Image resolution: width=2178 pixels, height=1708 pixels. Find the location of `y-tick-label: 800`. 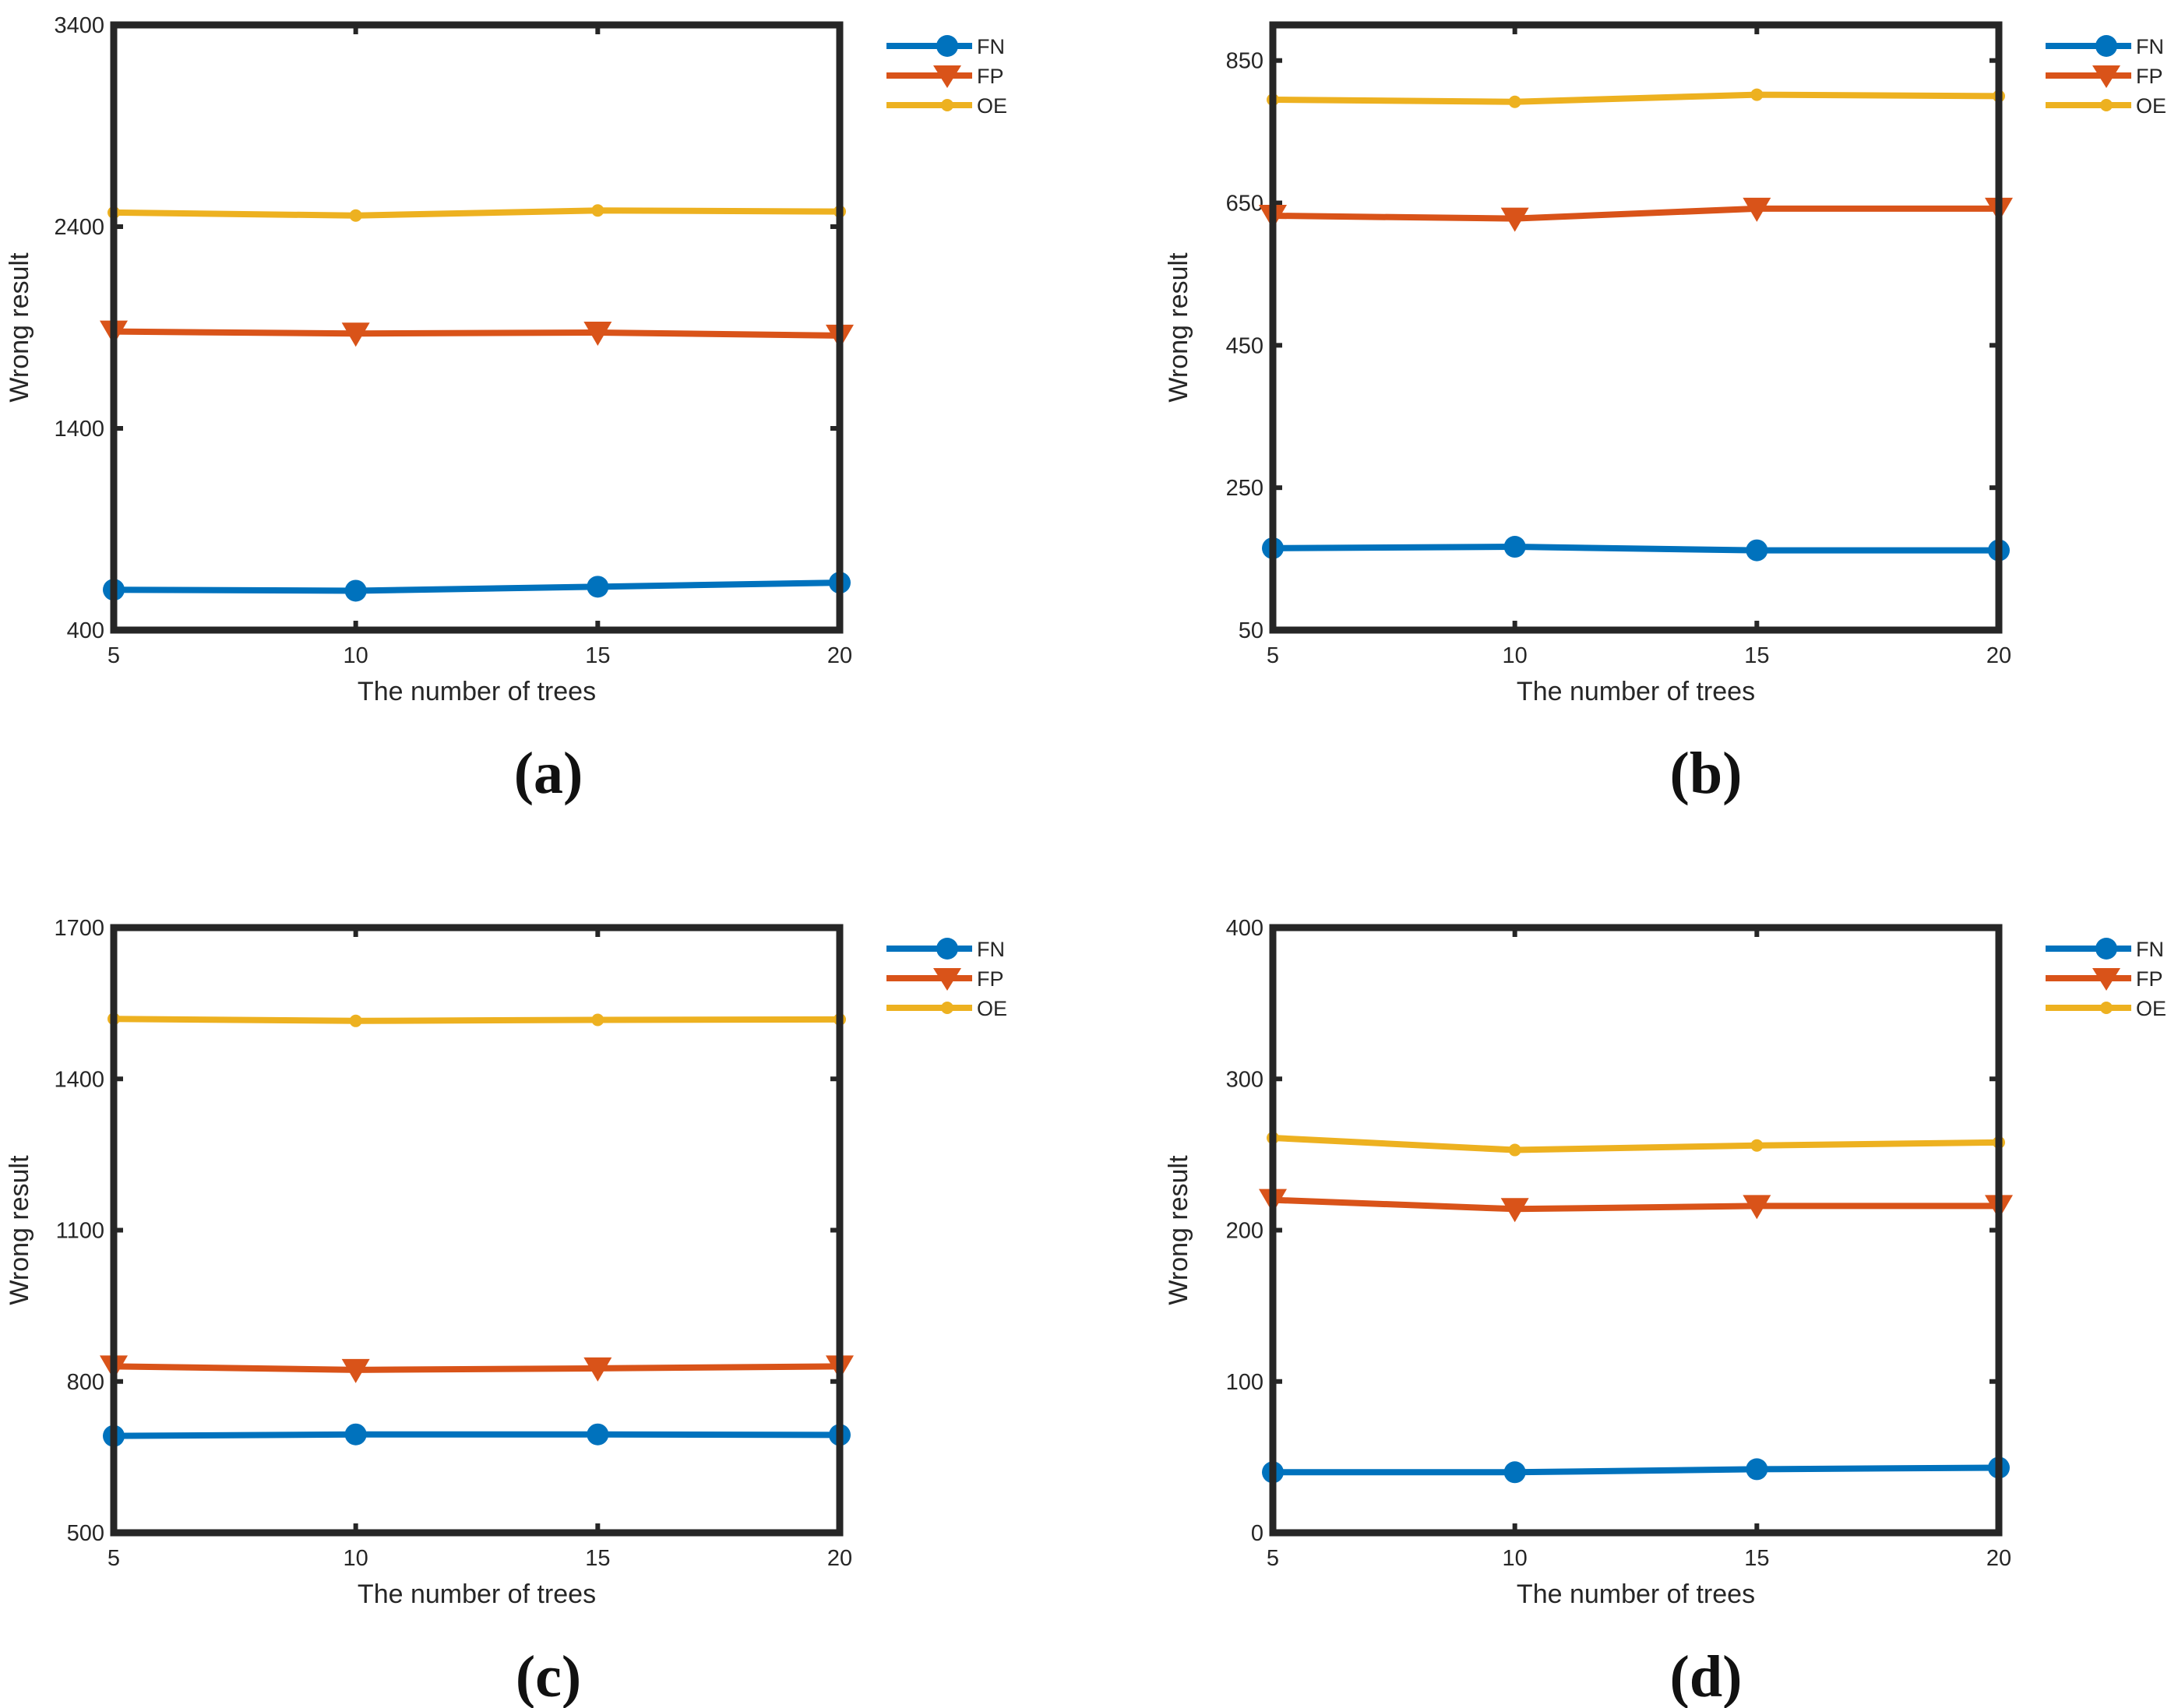

y-tick-label: 800 is located at coordinates (85, 1382).